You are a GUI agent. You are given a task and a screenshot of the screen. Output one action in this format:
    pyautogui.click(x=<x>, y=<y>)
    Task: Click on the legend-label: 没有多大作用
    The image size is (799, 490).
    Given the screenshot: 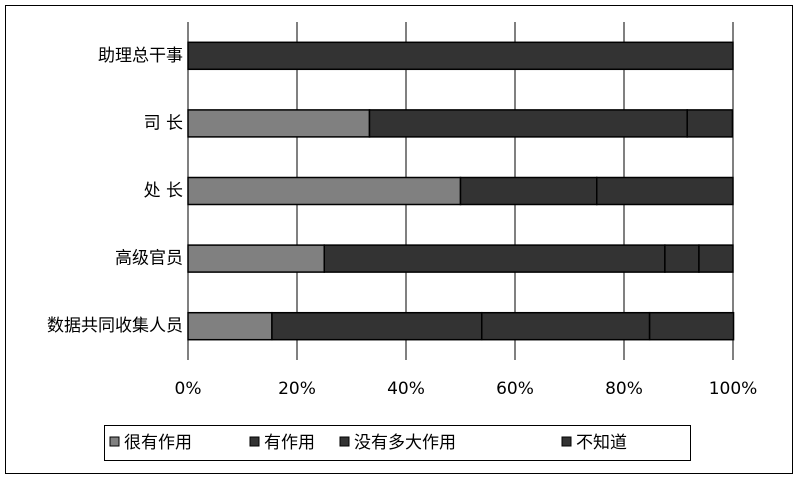 What is the action you would take?
    pyautogui.click(x=405, y=443)
    